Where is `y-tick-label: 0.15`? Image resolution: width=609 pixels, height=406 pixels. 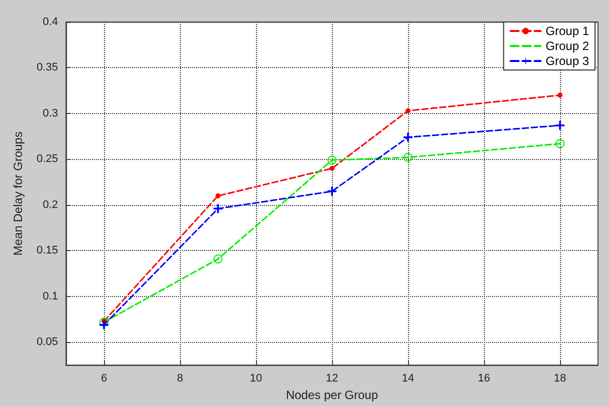 y-tick-label: 0.15 is located at coordinates (47, 250).